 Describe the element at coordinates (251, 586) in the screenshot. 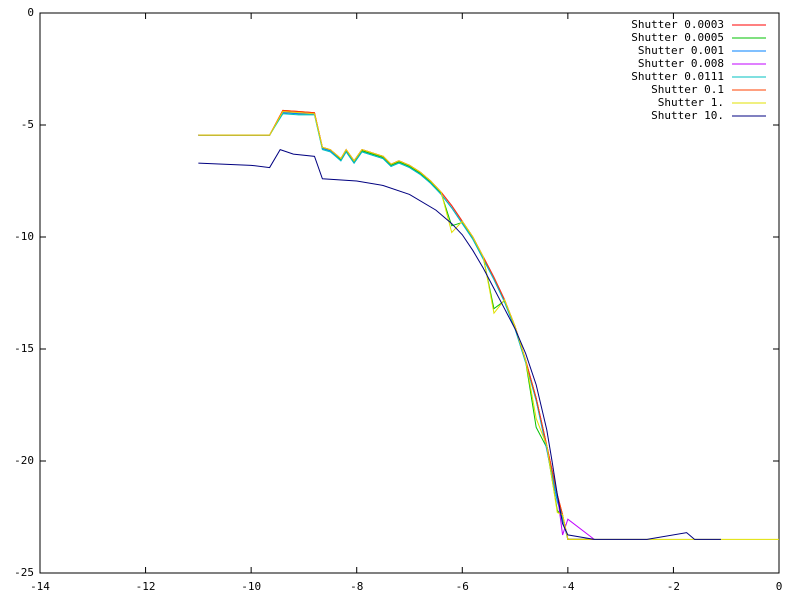

I see `x-tick-label: -10` at that location.